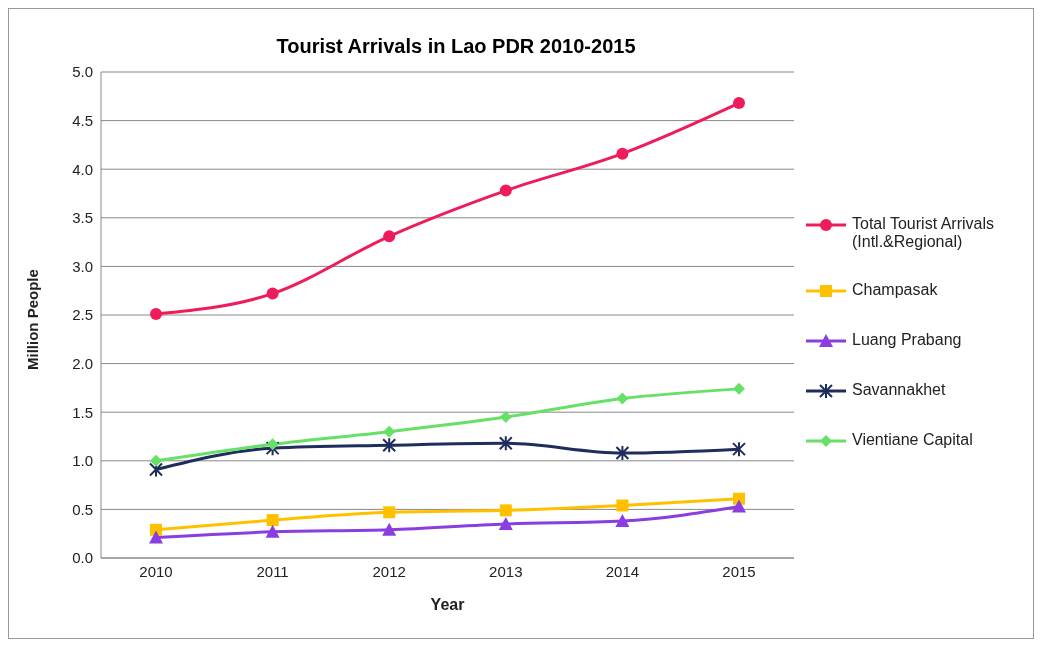  What do you see at coordinates (622, 571) in the screenshot?
I see `x-tick-label: 2014` at bounding box center [622, 571].